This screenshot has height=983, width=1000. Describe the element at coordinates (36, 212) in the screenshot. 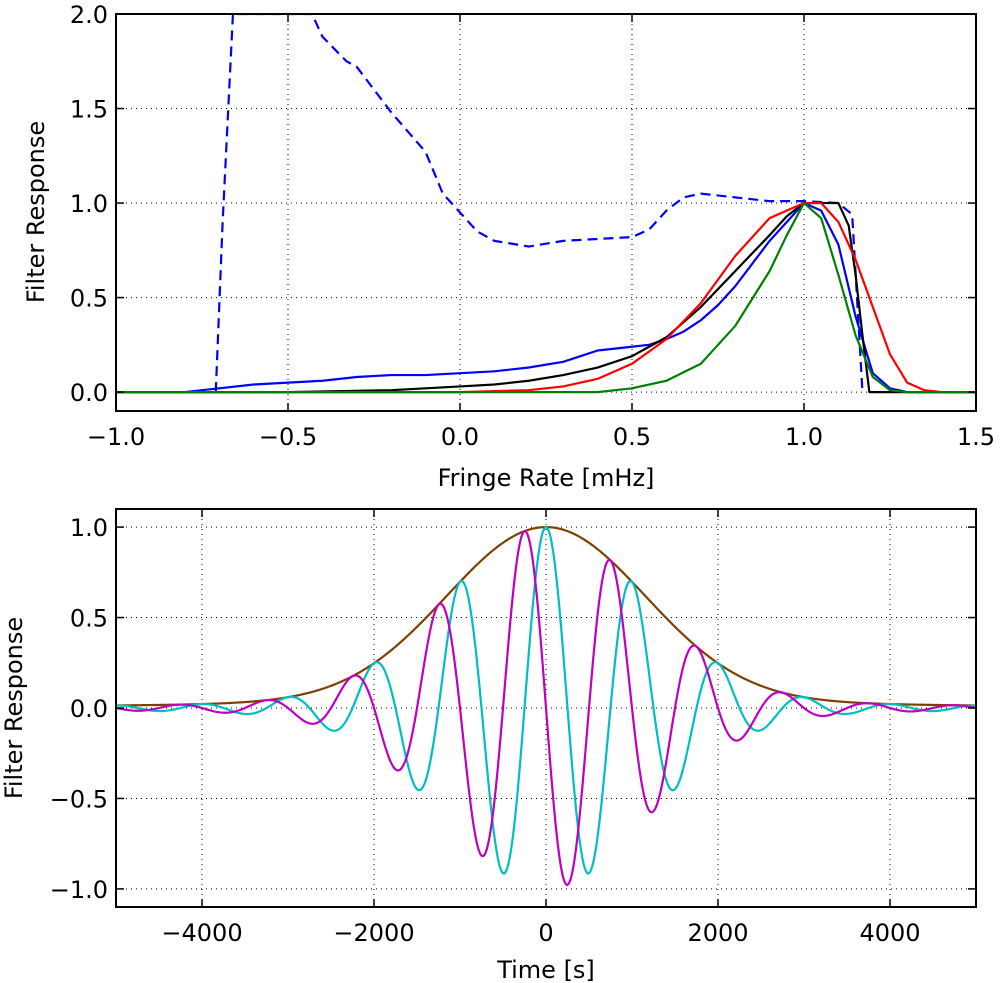

I see `top-y-axis-label: Filter Response` at that location.